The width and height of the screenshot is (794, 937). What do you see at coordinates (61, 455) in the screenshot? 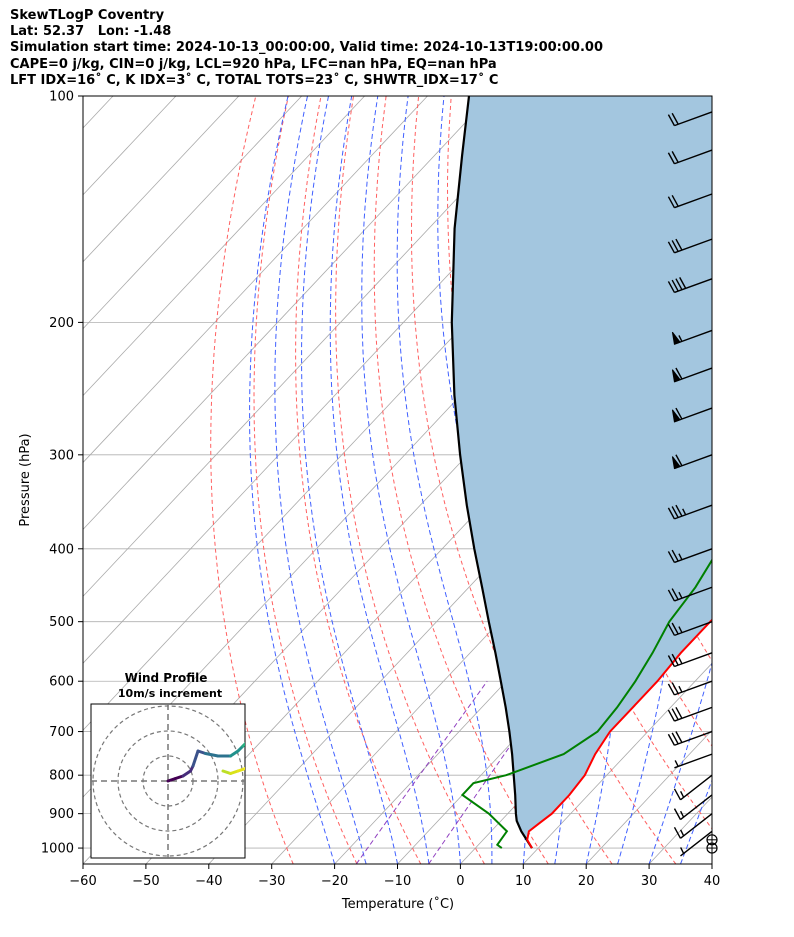
I see `y-tick-label: 300` at bounding box center [61, 455].